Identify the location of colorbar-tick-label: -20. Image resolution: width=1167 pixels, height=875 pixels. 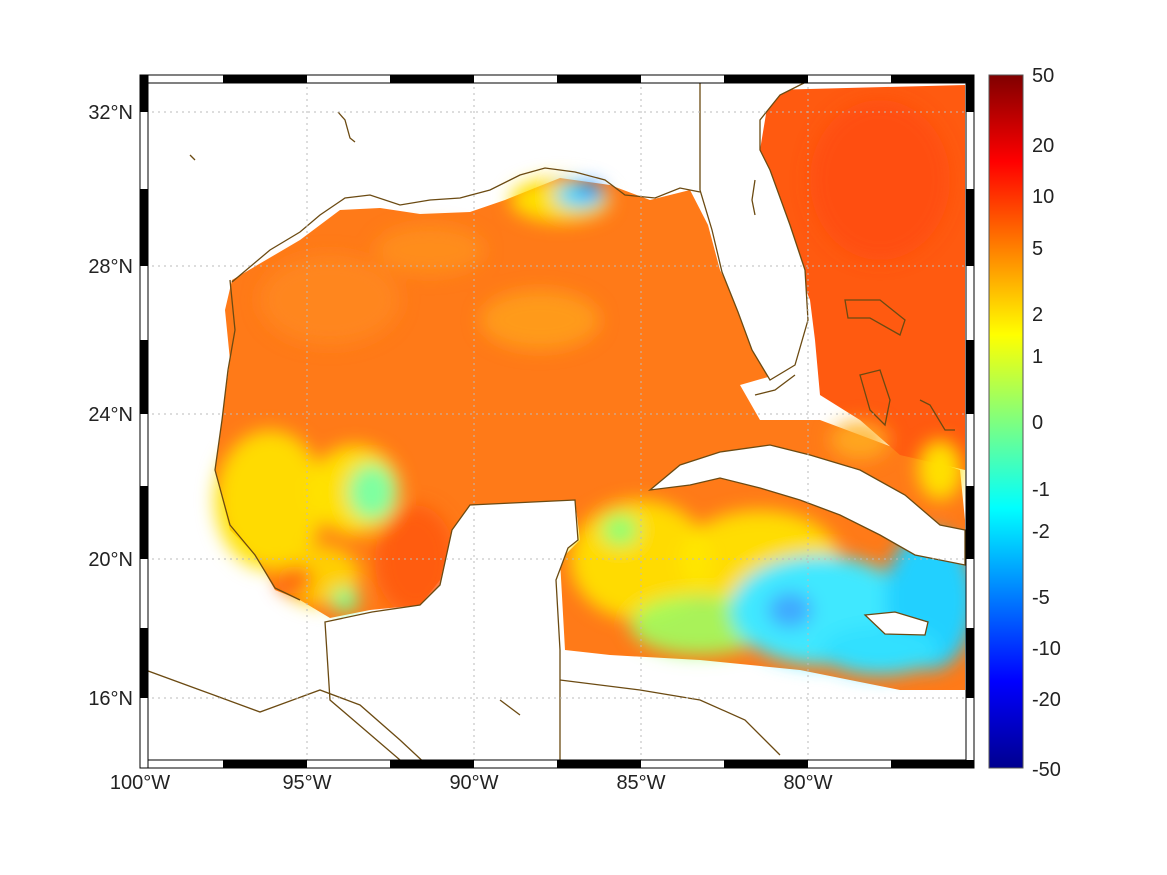
(1046, 700).